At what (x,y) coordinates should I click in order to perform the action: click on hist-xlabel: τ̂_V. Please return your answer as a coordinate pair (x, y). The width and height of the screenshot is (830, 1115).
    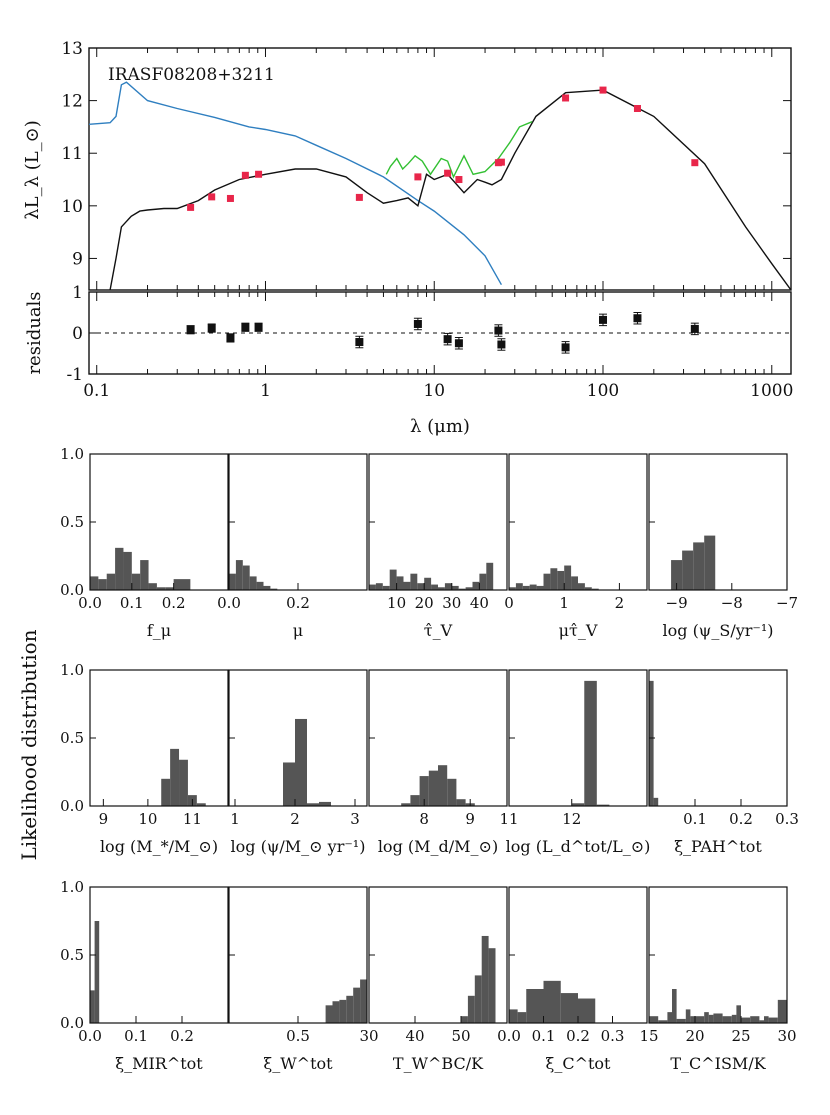
    Looking at the image, I should click on (438, 630).